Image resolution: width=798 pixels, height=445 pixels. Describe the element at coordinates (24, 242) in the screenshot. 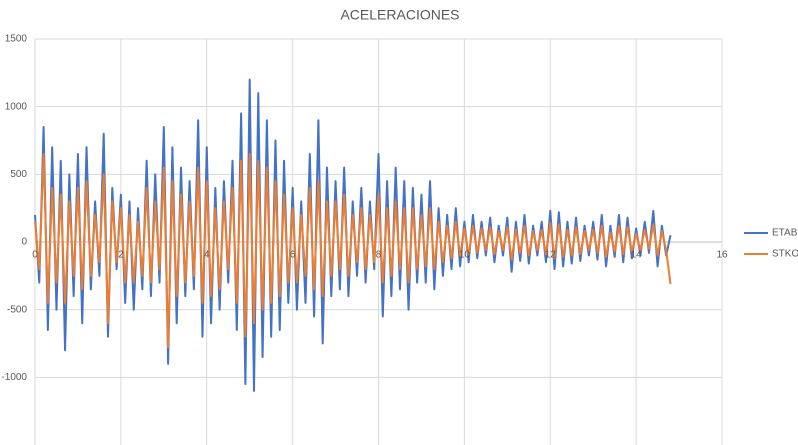

I see `y-tick-label: 0` at that location.